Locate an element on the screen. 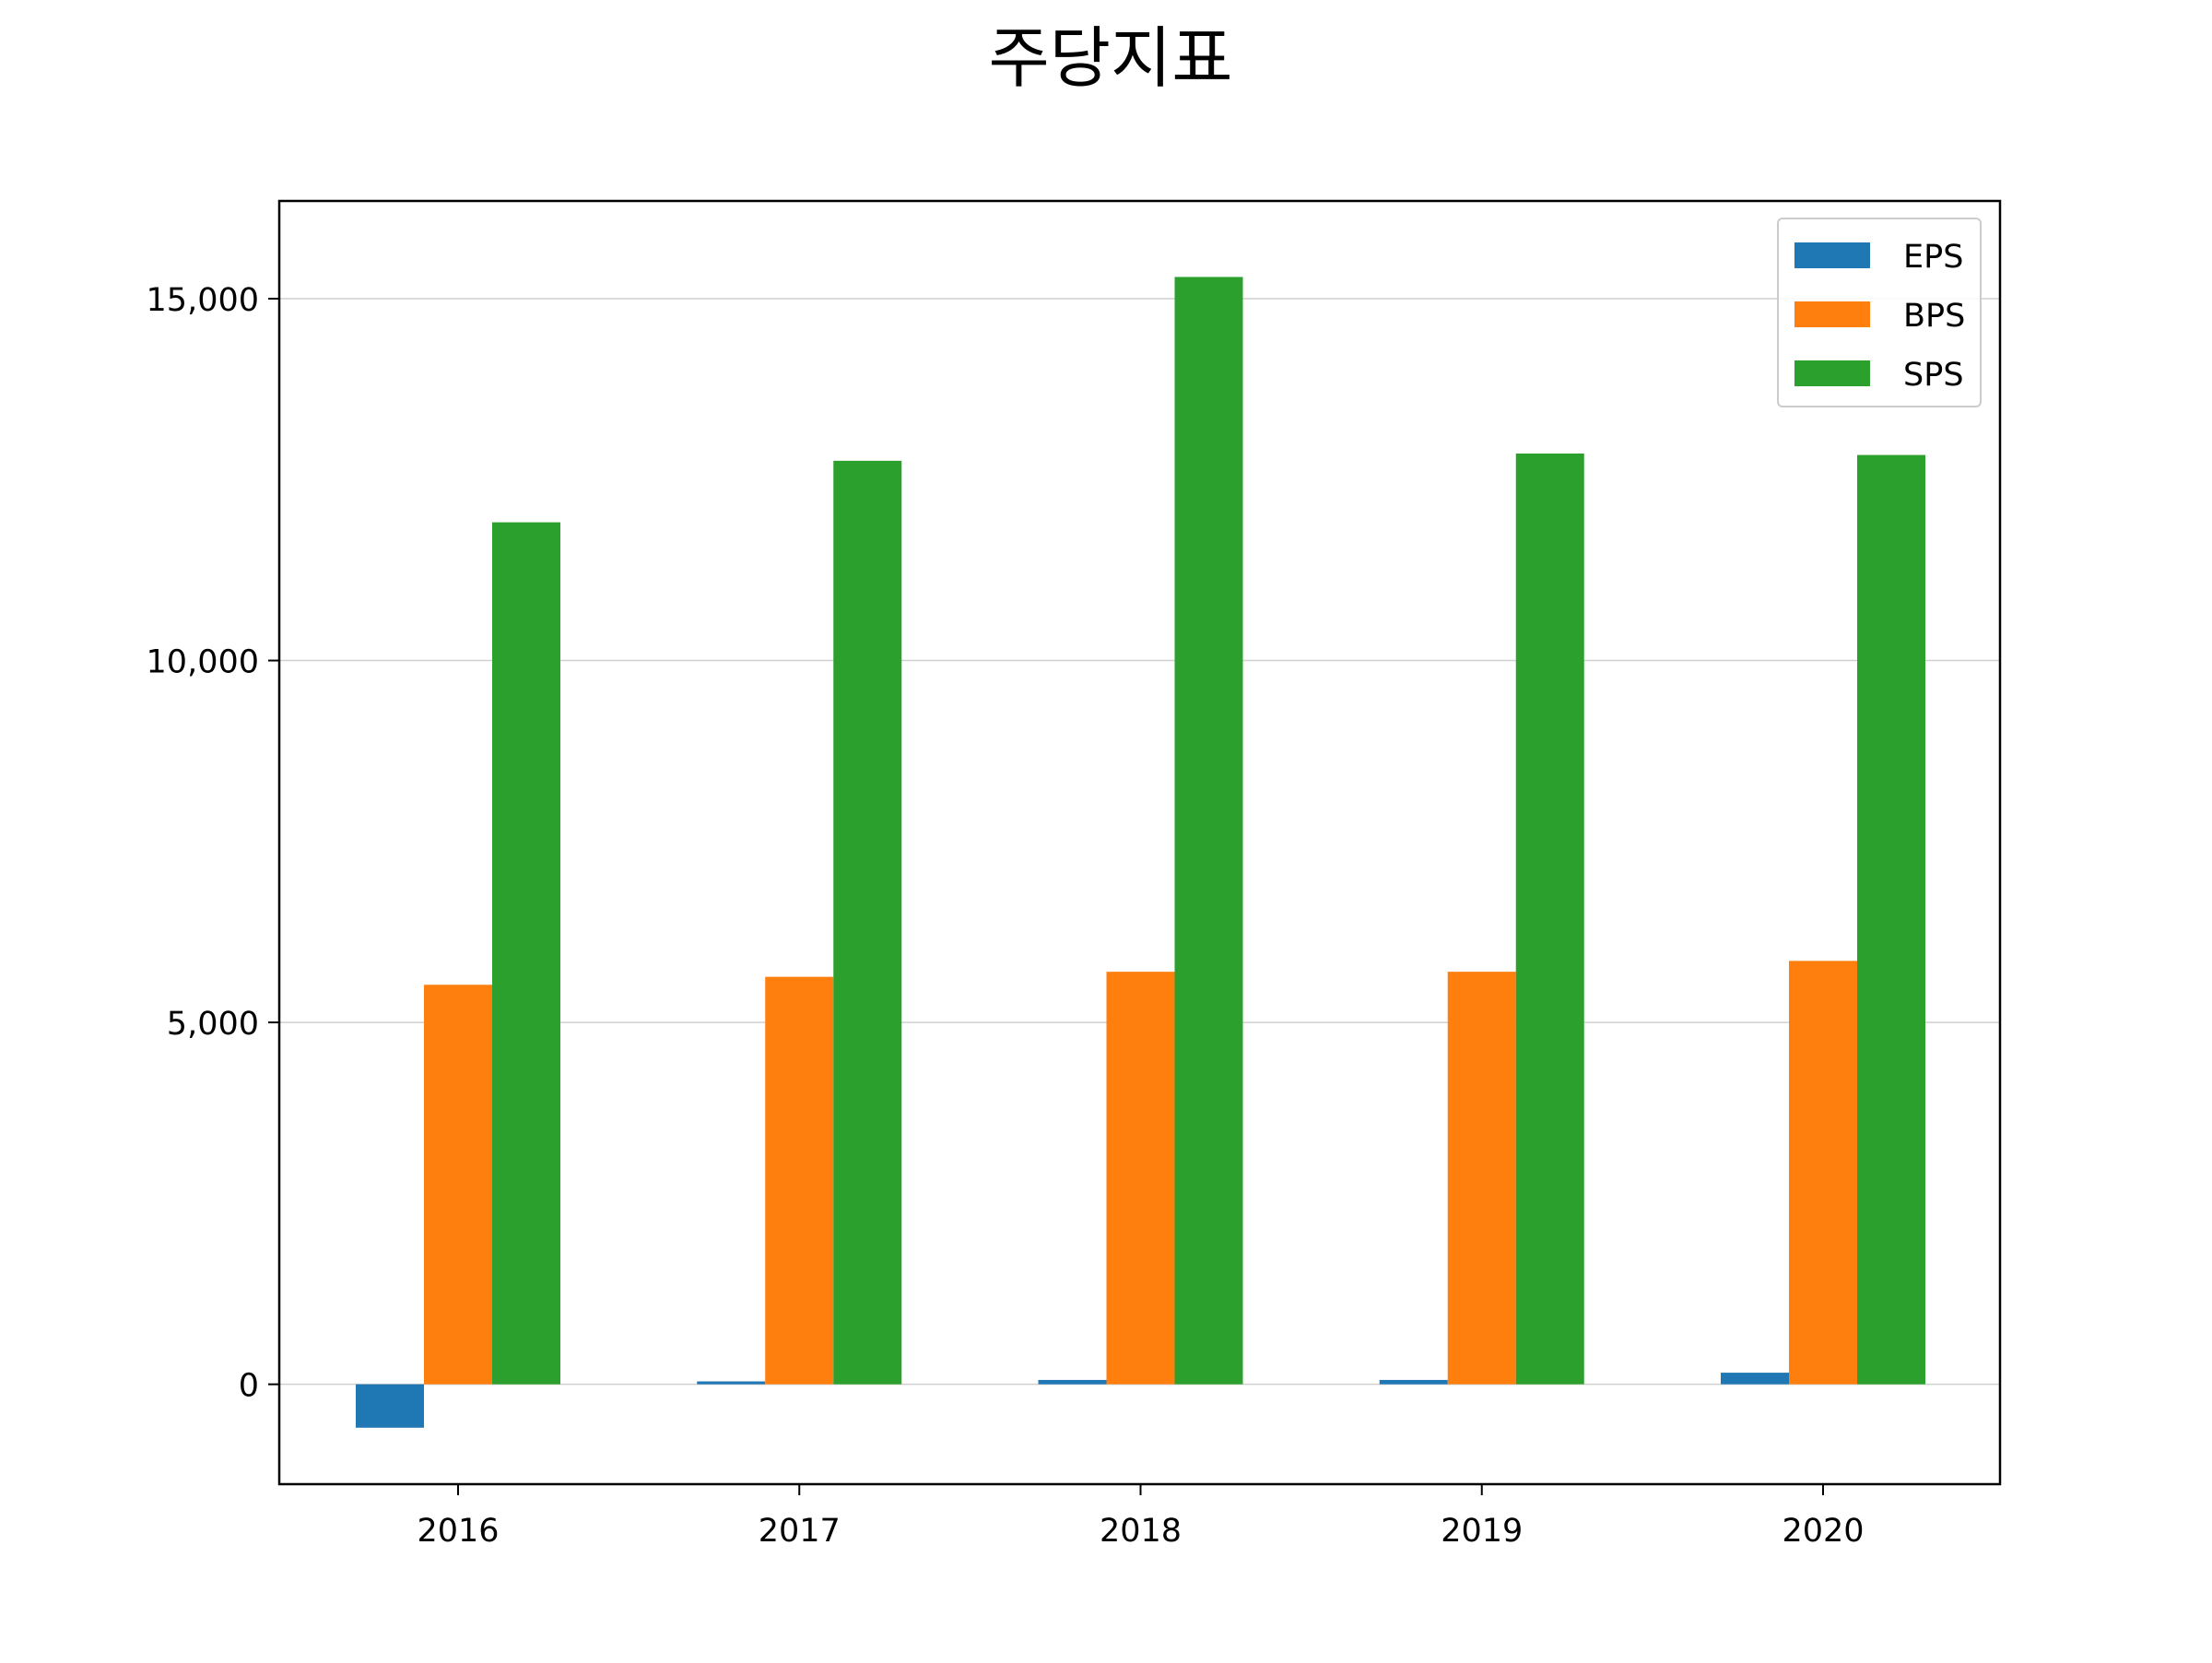 The height and width of the screenshot is (1663, 2212). bar-bps-2017 is located at coordinates (799, 1180).